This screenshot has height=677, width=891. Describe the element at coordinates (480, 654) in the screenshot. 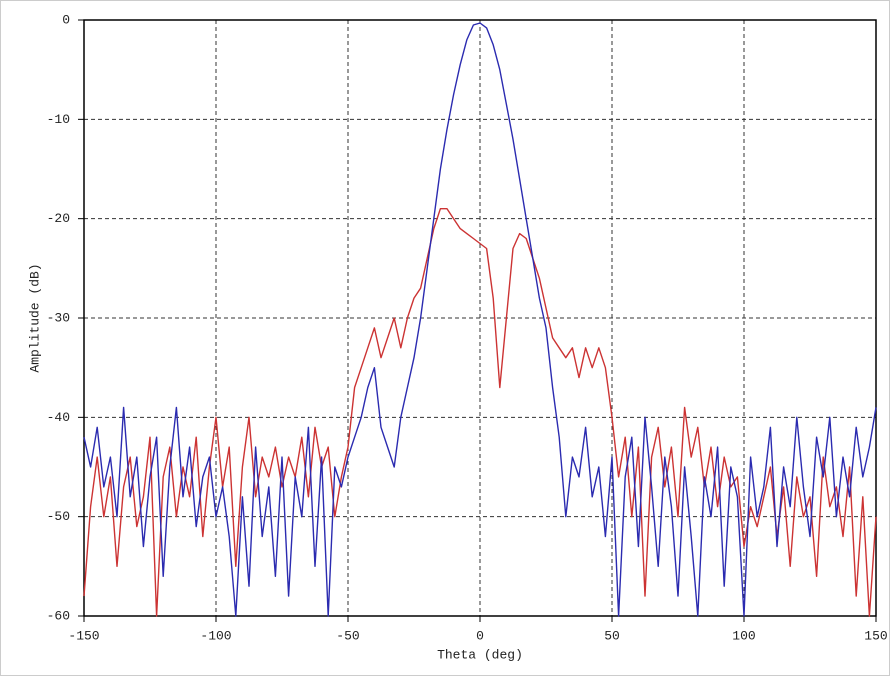

I see `x-axis-title: Theta (deg)` at that location.